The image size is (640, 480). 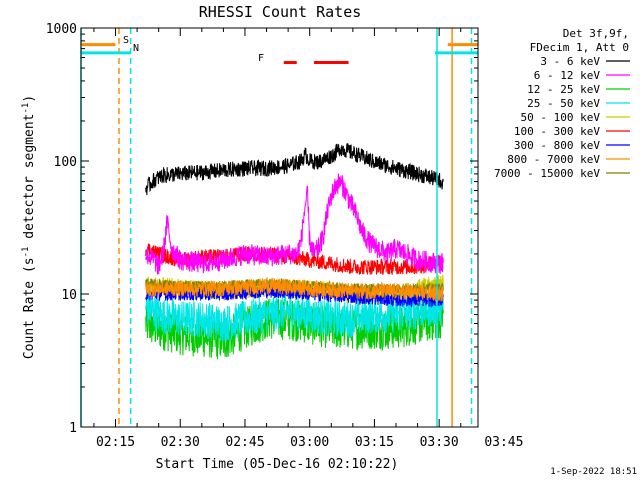 What do you see at coordinates (29, 227) in the screenshot?
I see `y-axis-label: Count Rate (s-1 detector segment-1)` at bounding box center [29, 227].